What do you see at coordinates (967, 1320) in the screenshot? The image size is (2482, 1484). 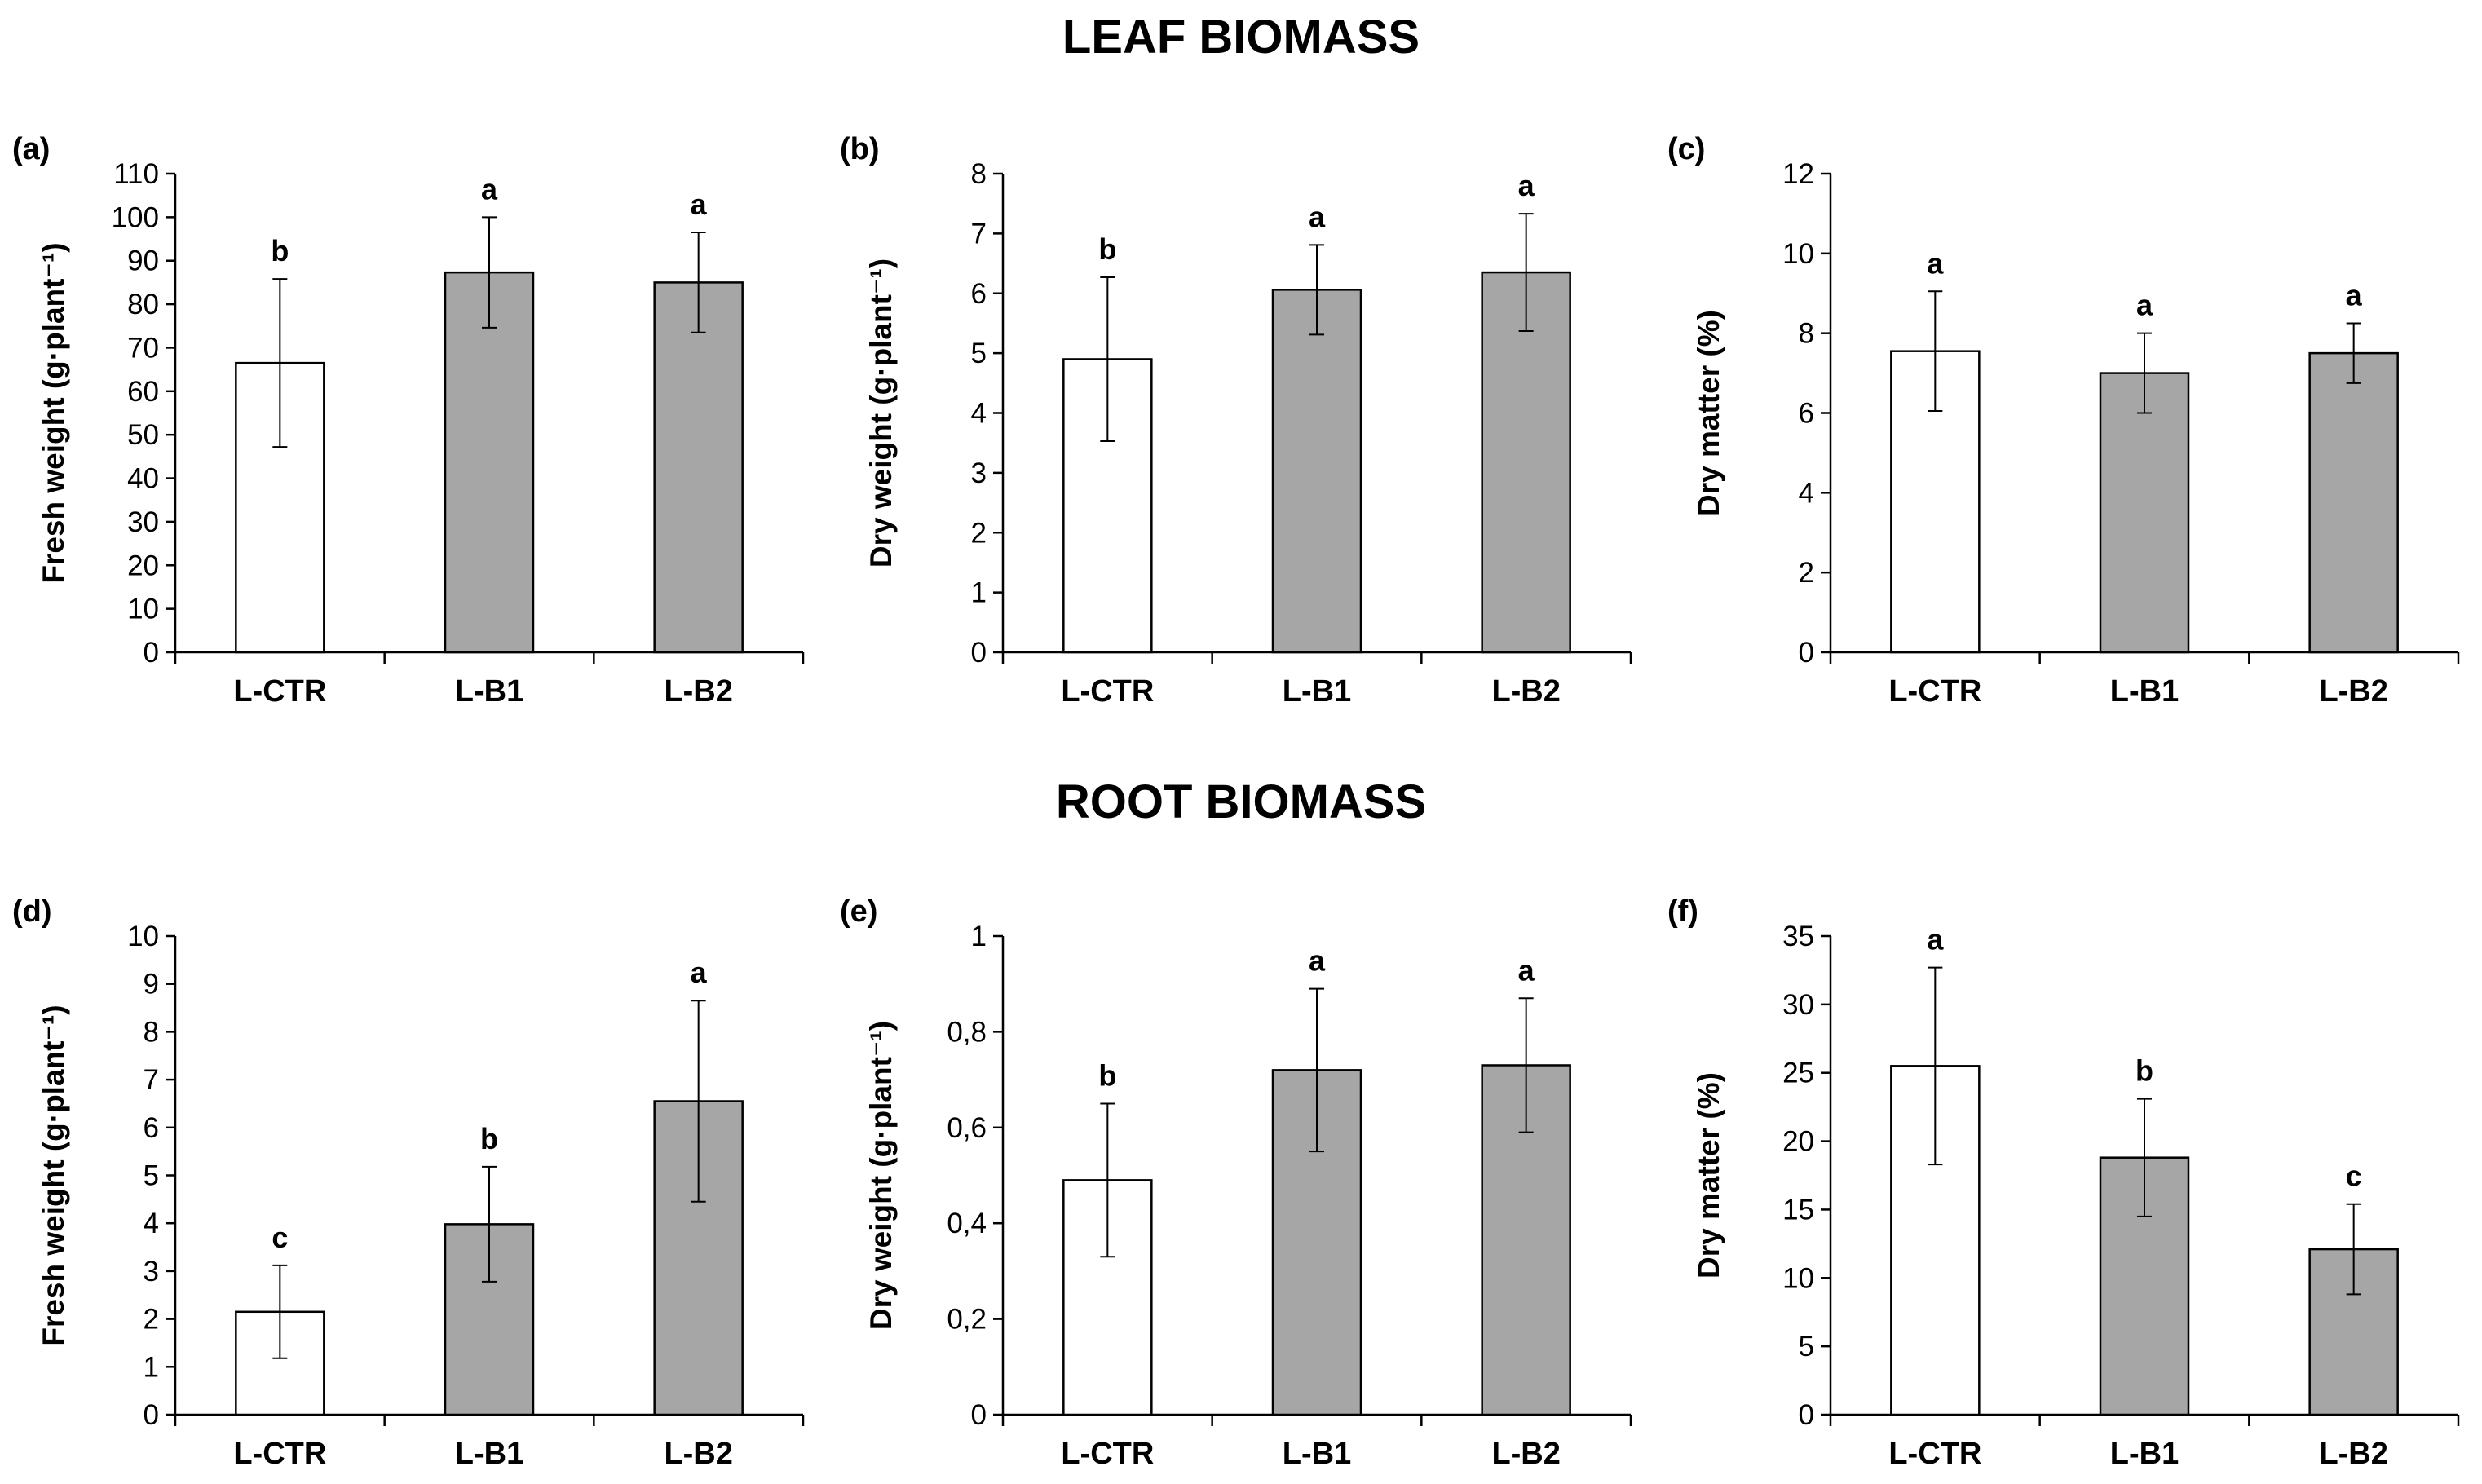 I see `y-tick-label: 0,2` at bounding box center [967, 1320].